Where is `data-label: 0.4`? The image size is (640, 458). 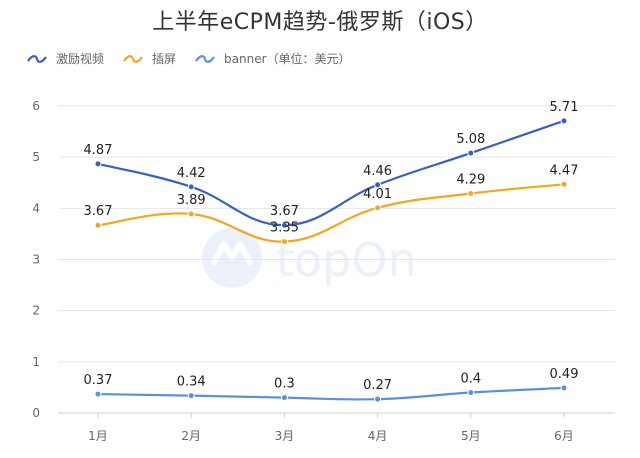
data-label: 0.4 is located at coordinates (470, 379).